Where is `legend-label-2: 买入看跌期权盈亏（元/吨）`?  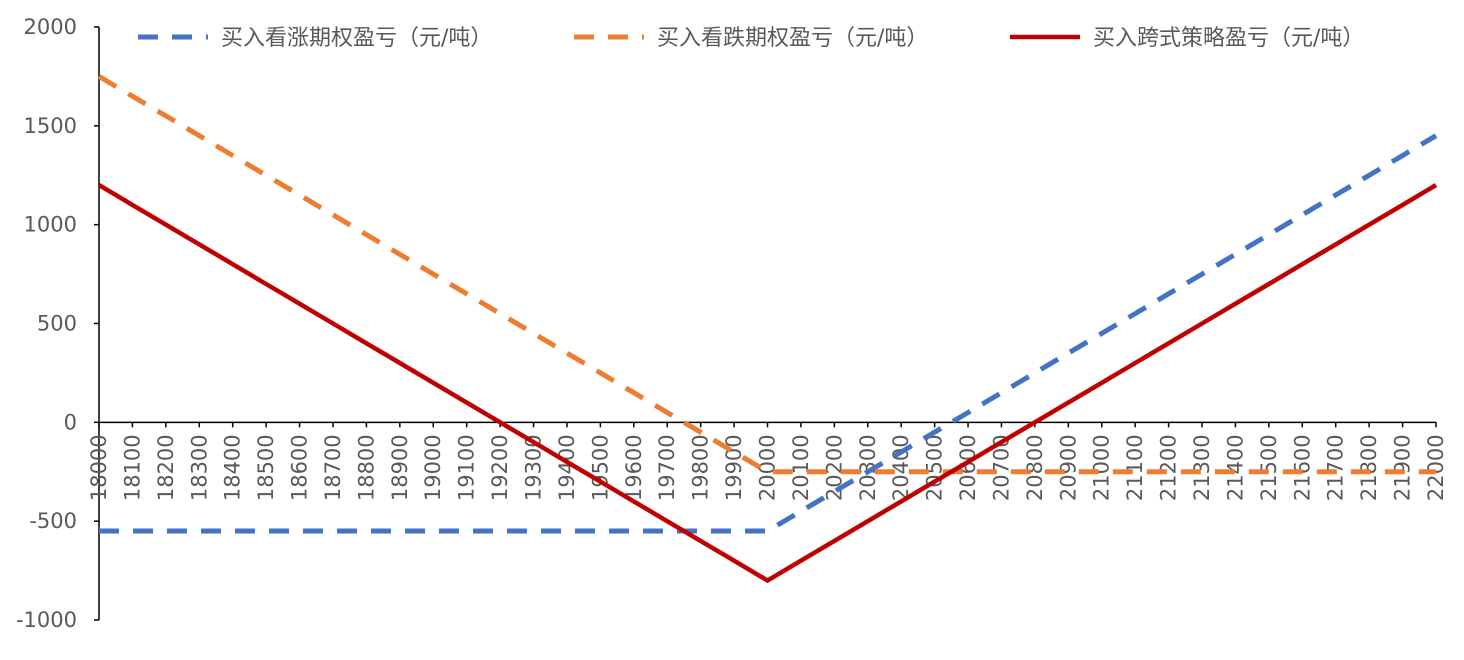
legend-label-2: 买入看跌期权盈亏（元/吨） is located at coordinates (792, 38).